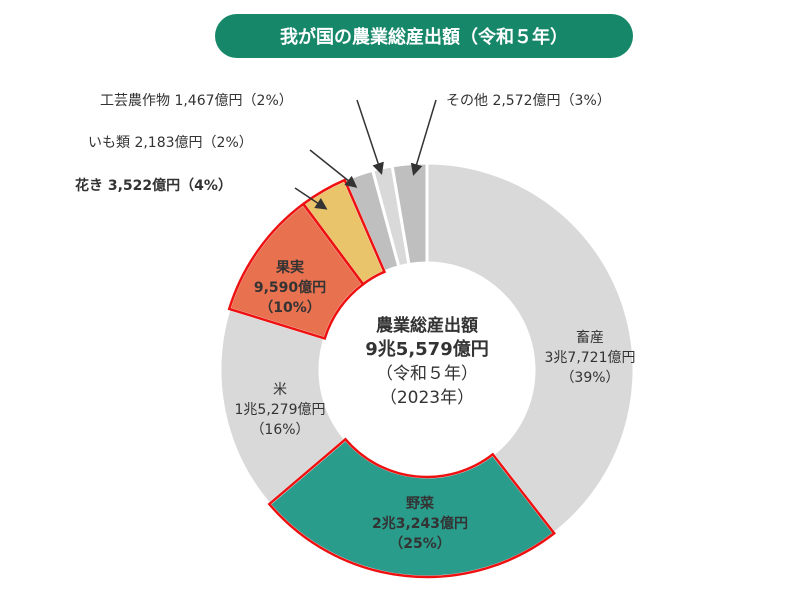  What do you see at coordinates (528, 101) in the screenshot?
I see `label-other: その他 2,572億円（3%）` at bounding box center [528, 101].